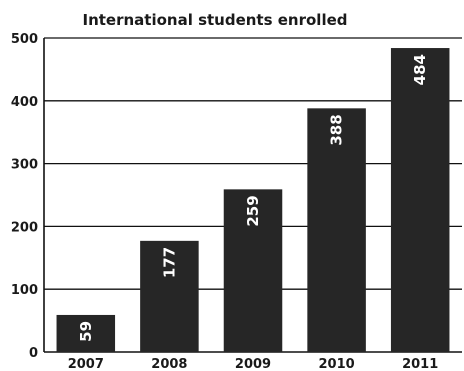 The image size is (464, 371). Describe the element at coordinates (253, 210) in the screenshot. I see `data-label: 259` at that location.